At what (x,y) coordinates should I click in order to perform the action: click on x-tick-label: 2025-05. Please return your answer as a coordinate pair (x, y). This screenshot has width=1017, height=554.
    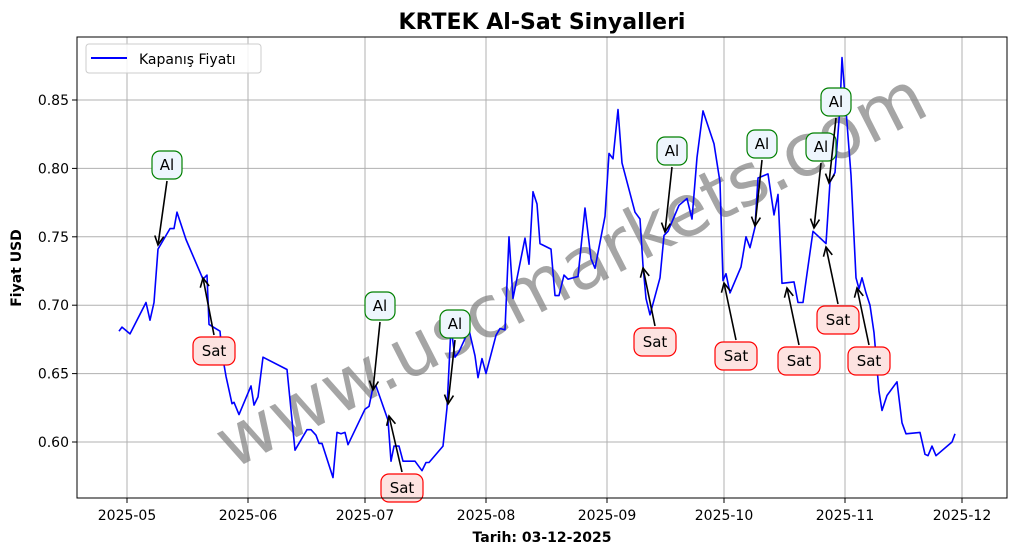
    Looking at the image, I should click on (127, 516).